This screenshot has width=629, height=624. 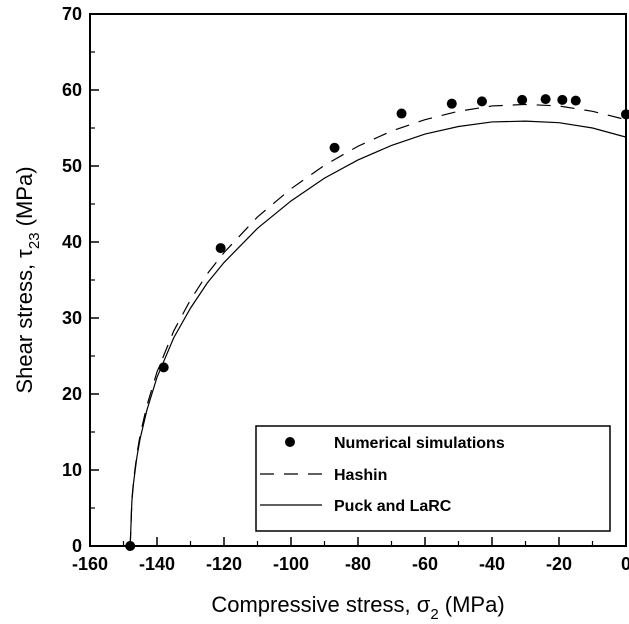 I want to click on y-tick-label: 20, so click(x=72, y=394).